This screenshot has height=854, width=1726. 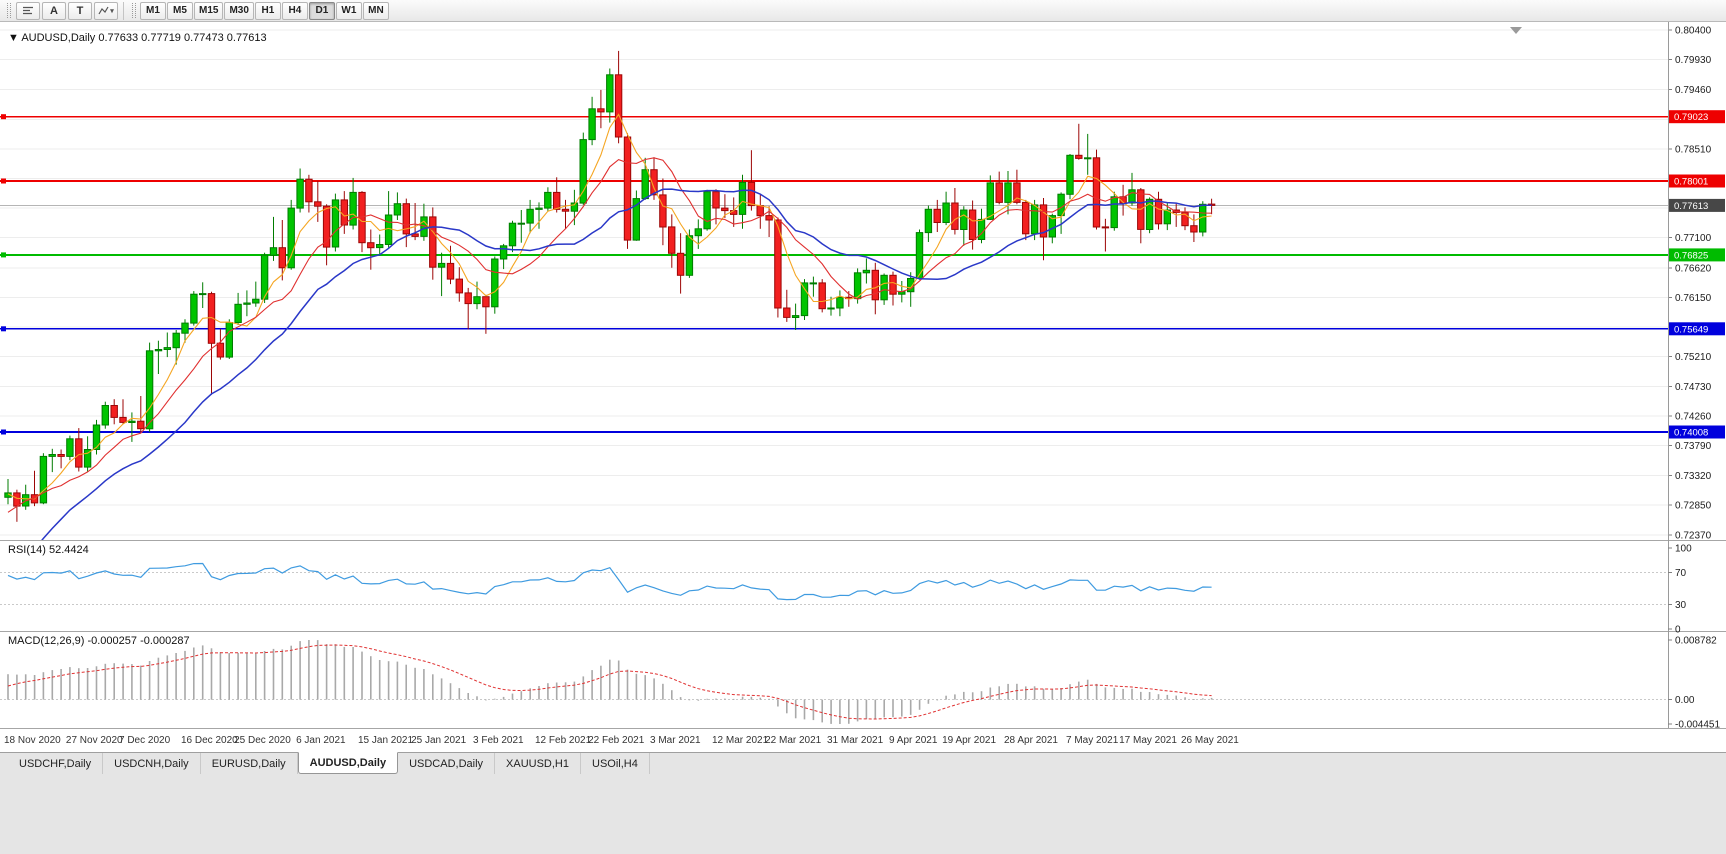 I want to click on timeframe-button-m15: M15, so click(x=209, y=10).